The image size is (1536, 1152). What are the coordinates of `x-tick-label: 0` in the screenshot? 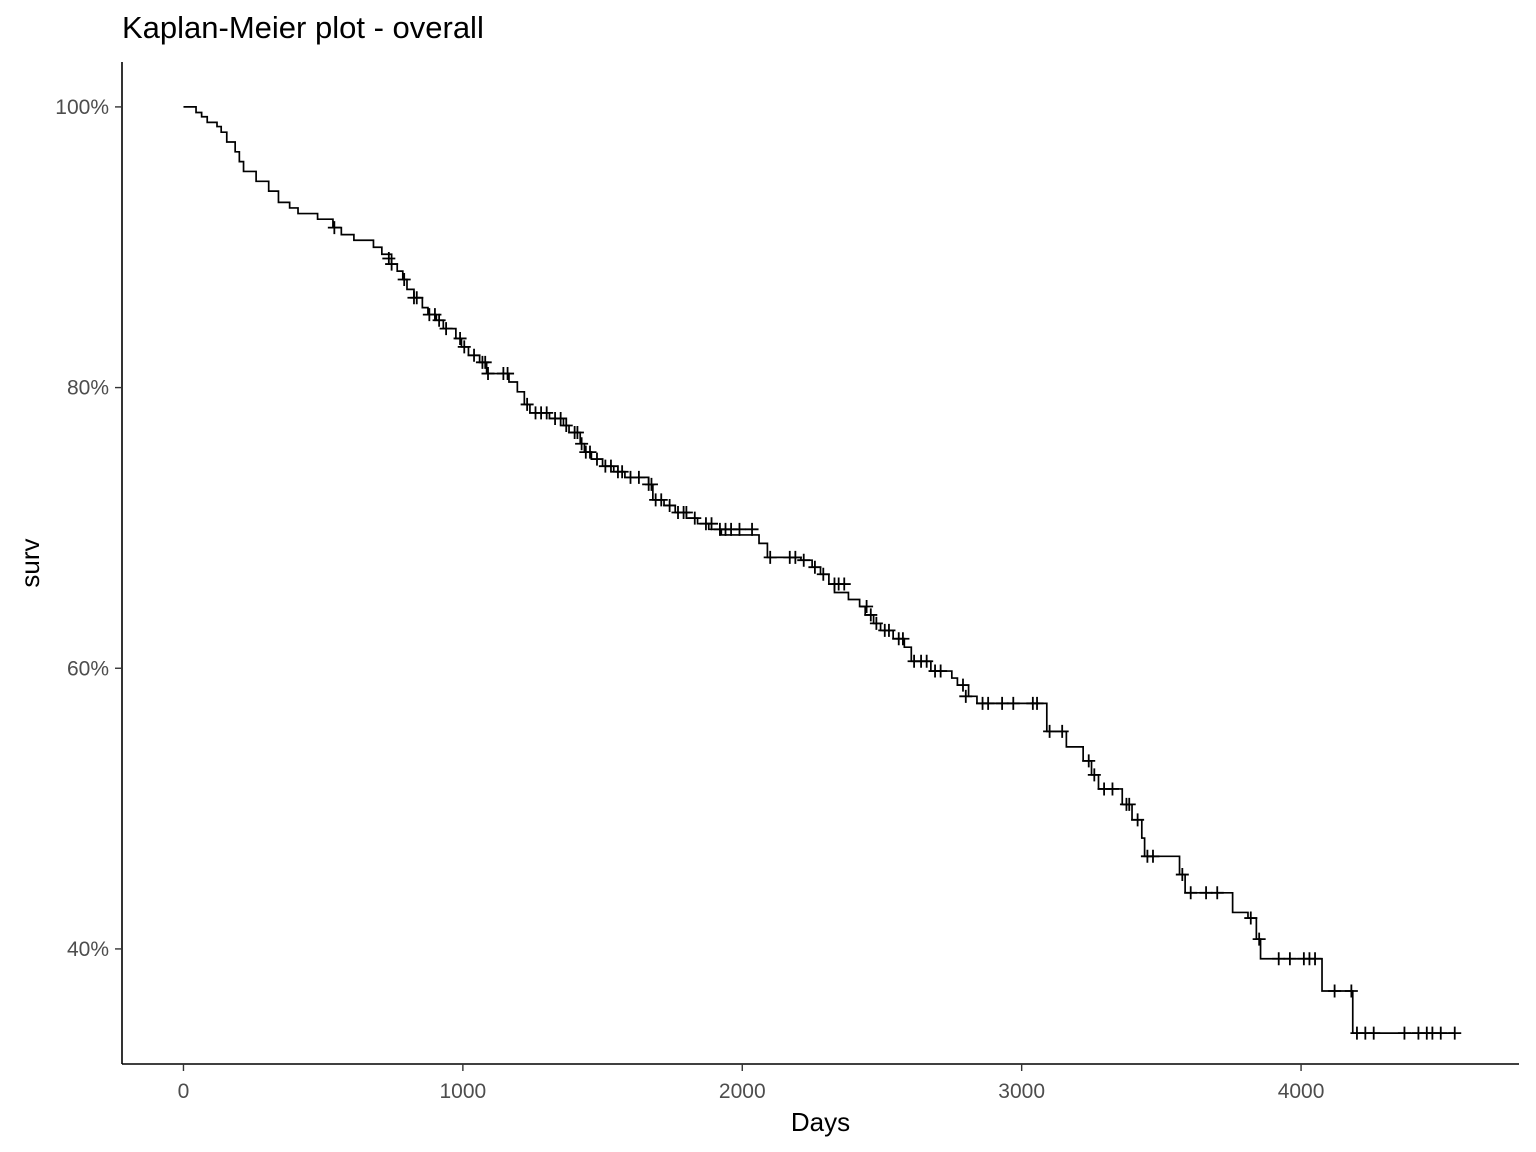 It's located at (184, 1091).